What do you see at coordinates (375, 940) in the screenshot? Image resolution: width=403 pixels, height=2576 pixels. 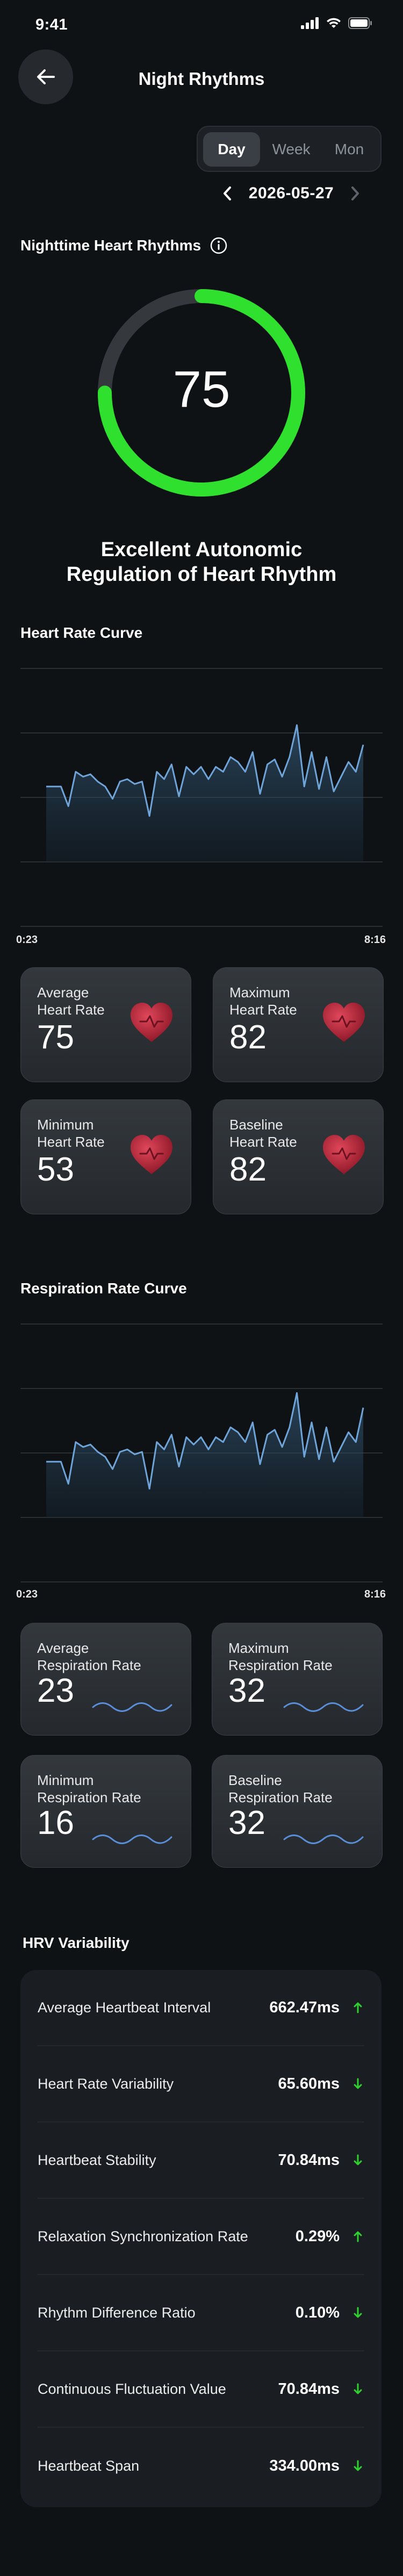 I see `heart-rate-end-time: 8:16` at bounding box center [375, 940].